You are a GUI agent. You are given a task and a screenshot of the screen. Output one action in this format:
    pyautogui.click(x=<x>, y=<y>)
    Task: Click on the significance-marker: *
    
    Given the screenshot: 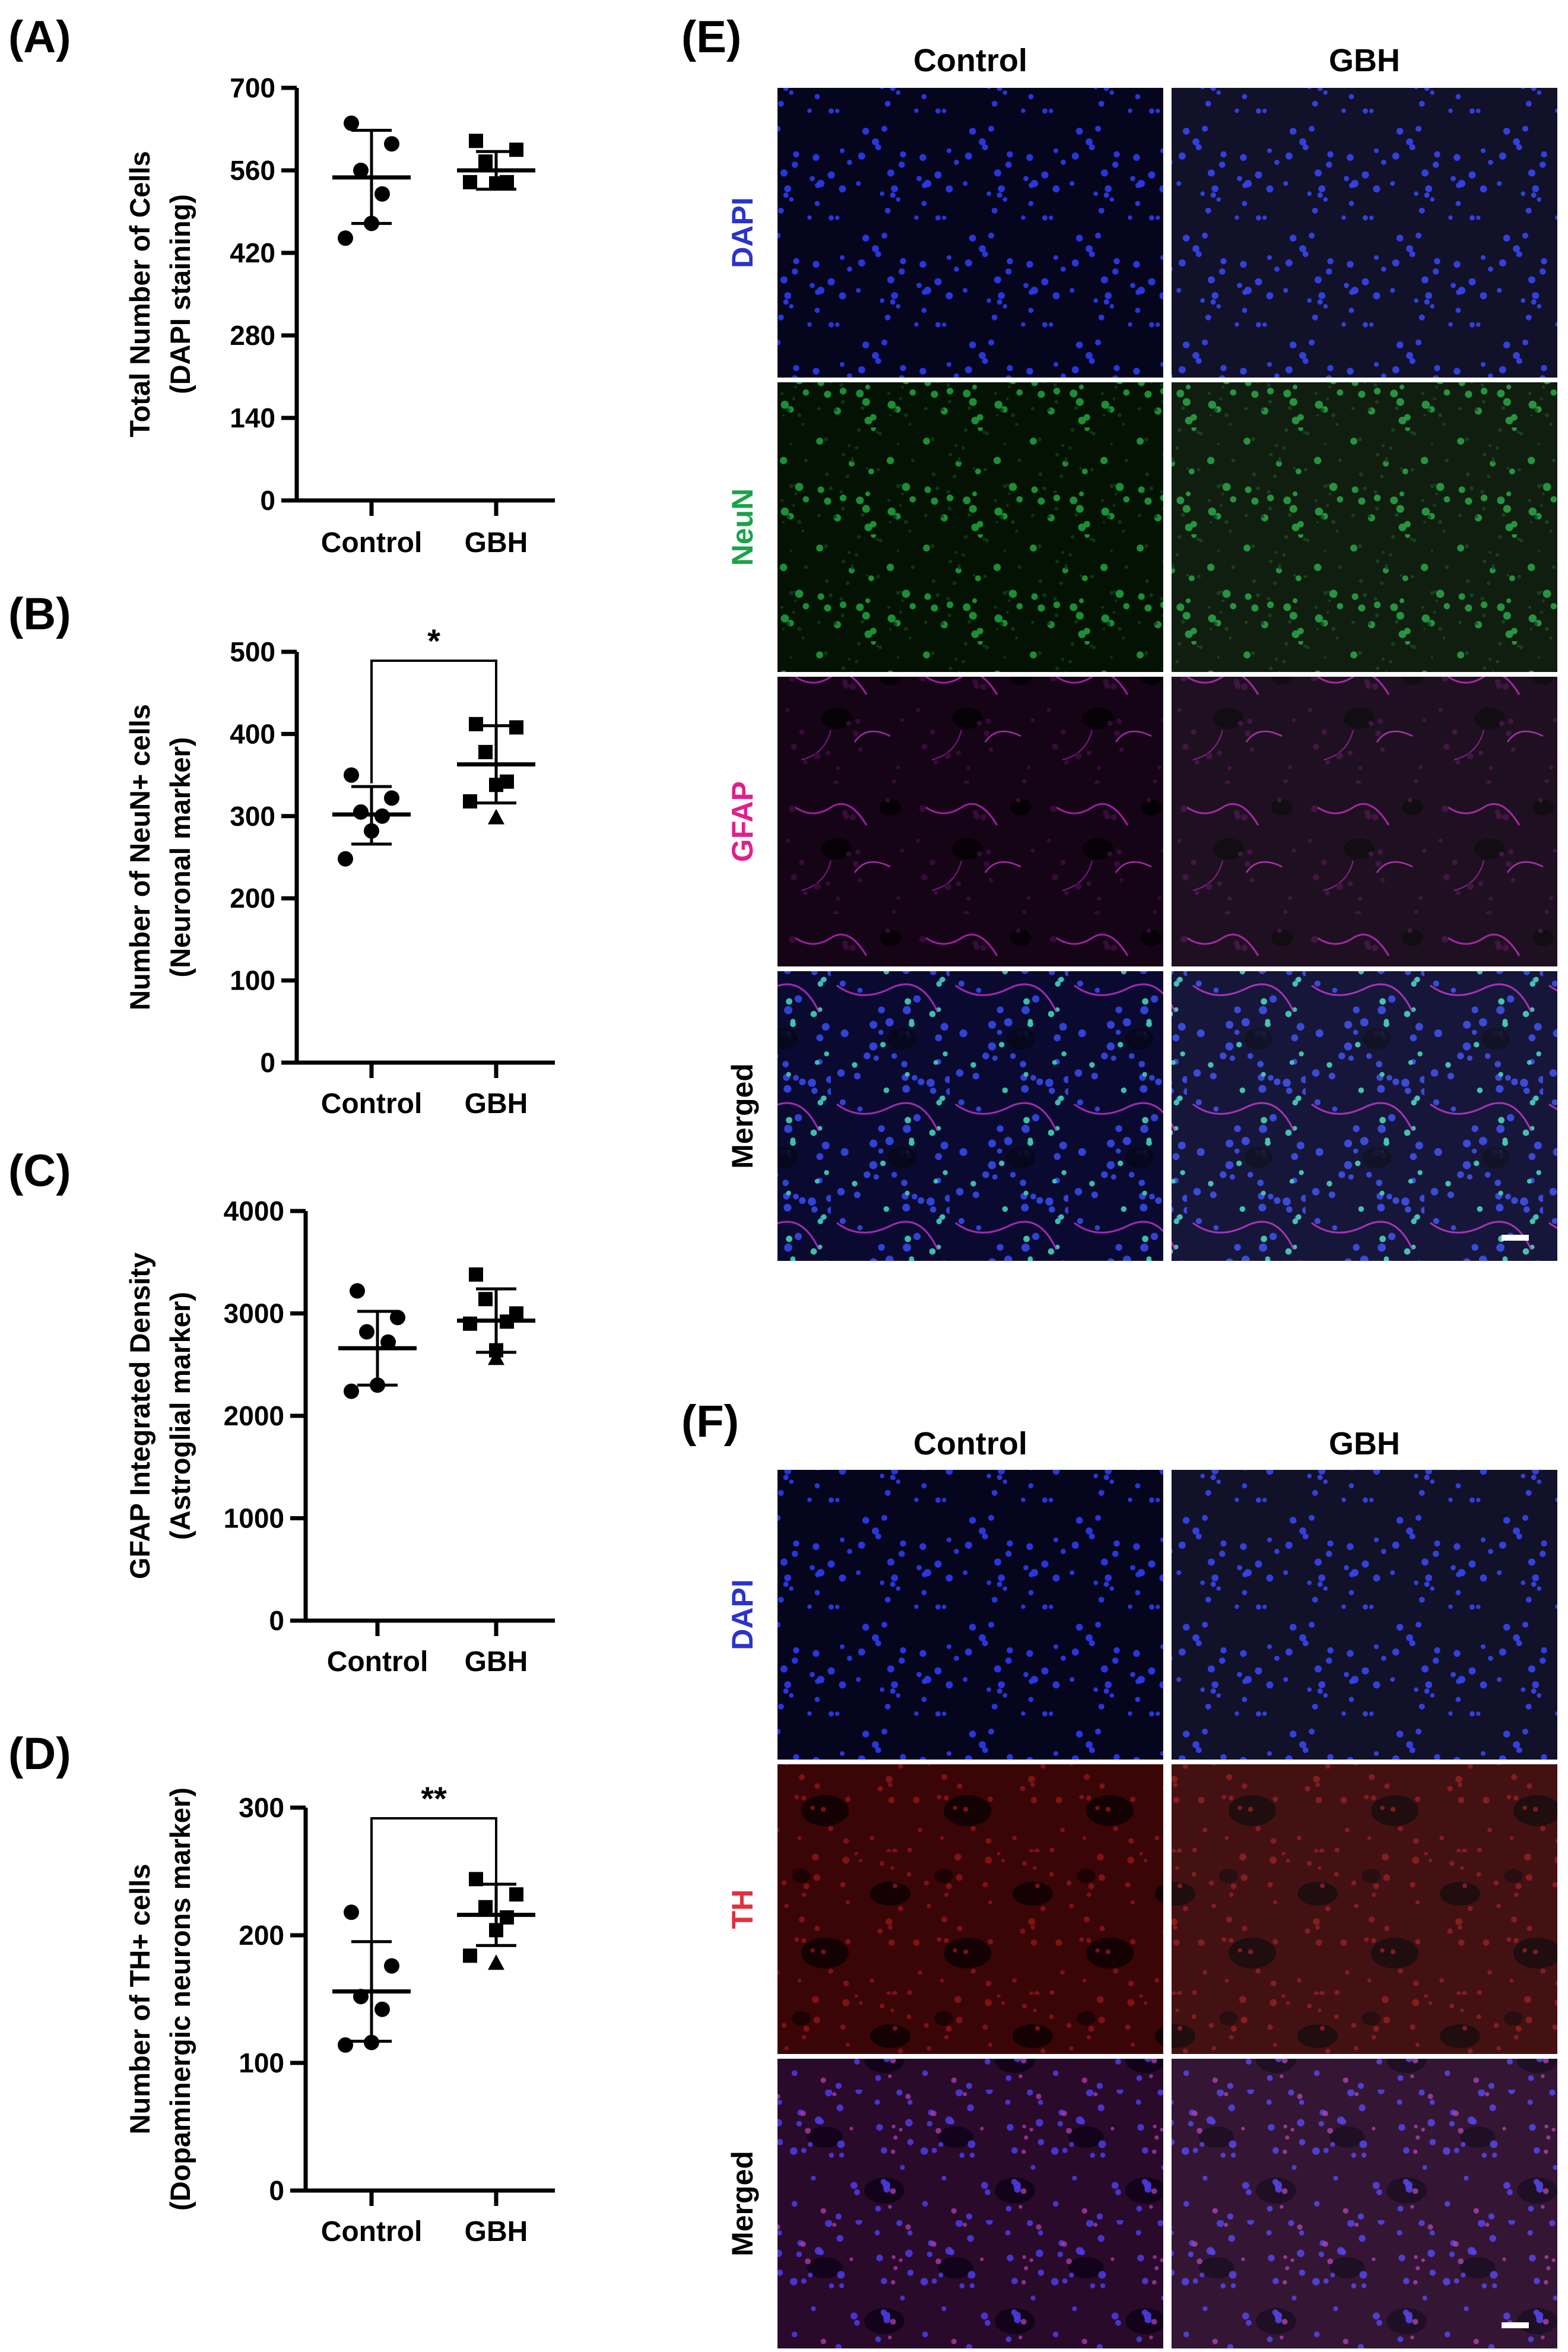 What is the action you would take?
    pyautogui.click(x=433, y=641)
    